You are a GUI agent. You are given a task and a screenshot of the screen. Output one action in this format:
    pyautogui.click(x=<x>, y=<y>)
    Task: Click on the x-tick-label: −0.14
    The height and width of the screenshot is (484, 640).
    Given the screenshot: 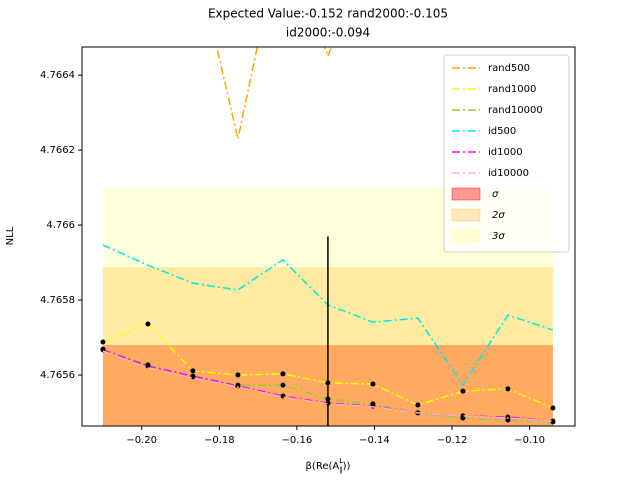 What is the action you would take?
    pyautogui.click(x=374, y=440)
    